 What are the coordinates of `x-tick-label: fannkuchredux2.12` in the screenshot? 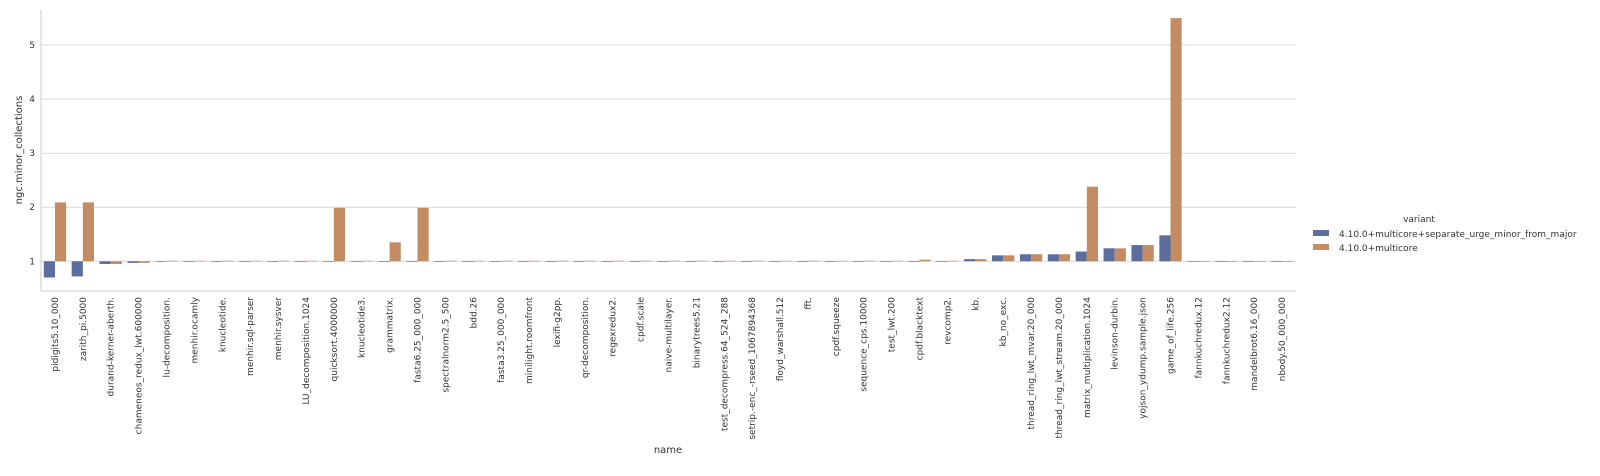 It's located at (1227, 340).